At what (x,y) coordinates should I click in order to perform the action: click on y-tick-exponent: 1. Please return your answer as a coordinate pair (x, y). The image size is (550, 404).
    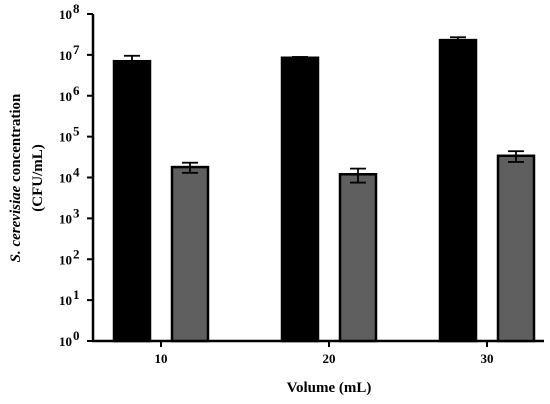
    Looking at the image, I should click on (76, 294).